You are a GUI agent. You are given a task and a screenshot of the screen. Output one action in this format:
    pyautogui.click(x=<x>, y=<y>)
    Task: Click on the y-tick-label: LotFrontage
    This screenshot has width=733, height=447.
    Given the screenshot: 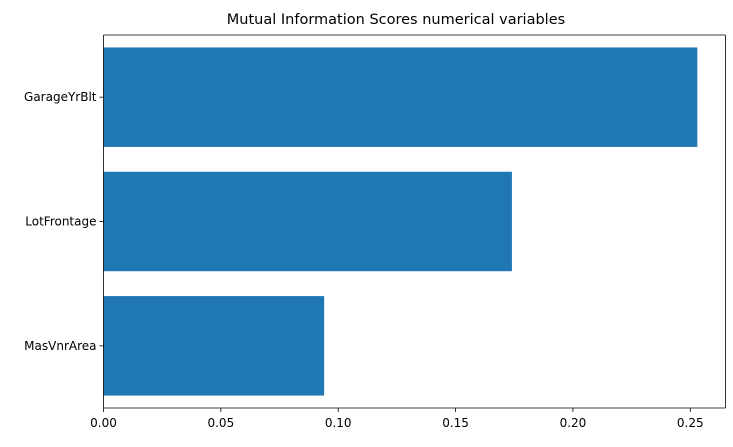 What is the action you would take?
    pyautogui.click(x=60, y=222)
    